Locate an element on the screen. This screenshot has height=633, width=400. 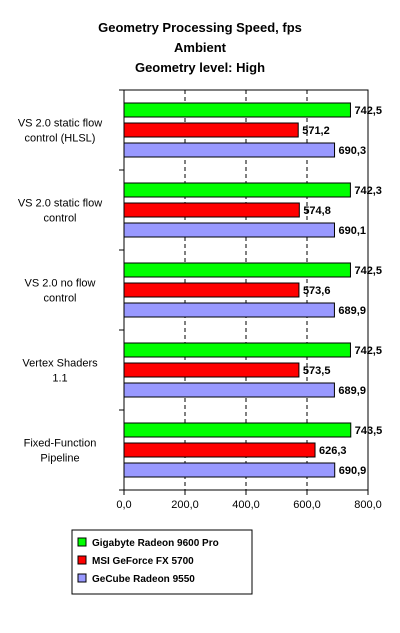
category-label: Pipeline is located at coordinates (59, 459).